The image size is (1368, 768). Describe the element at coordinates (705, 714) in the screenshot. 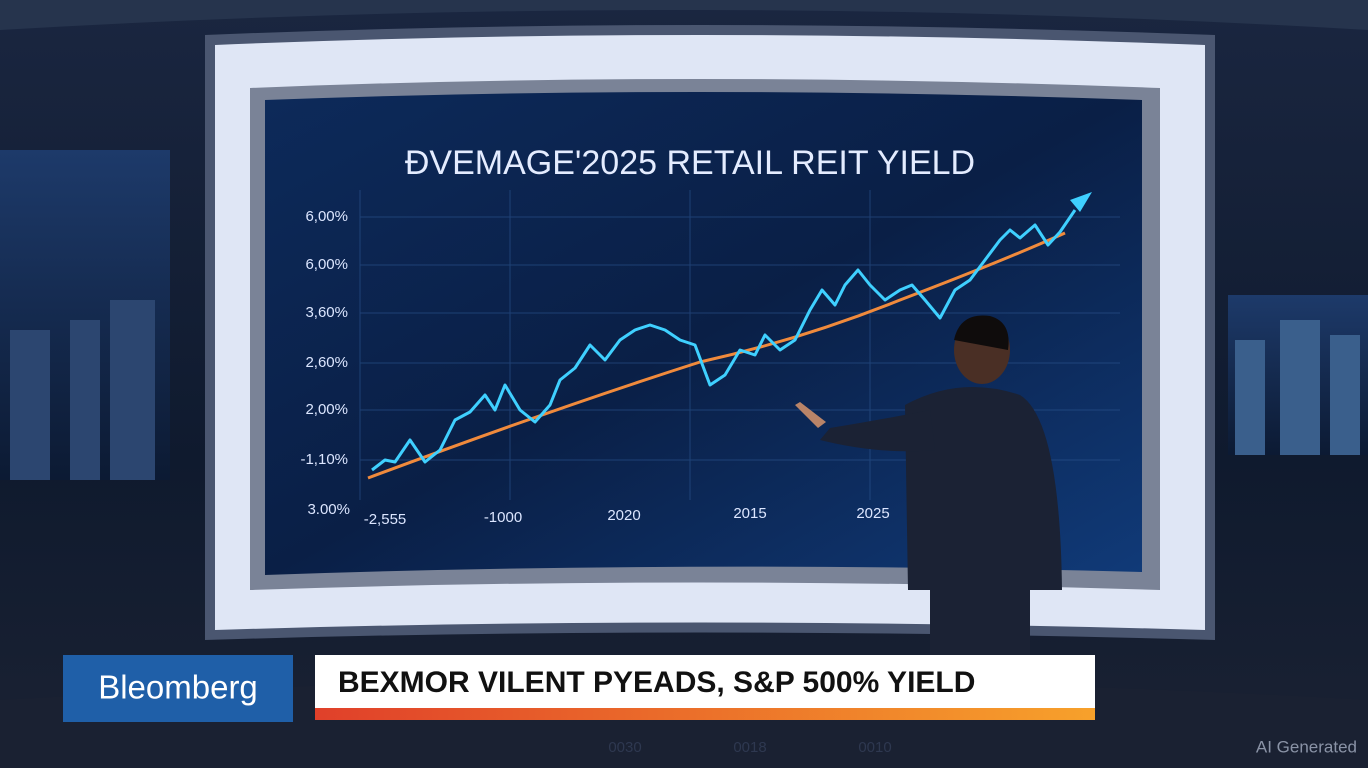

I see `headline-strip` at that location.